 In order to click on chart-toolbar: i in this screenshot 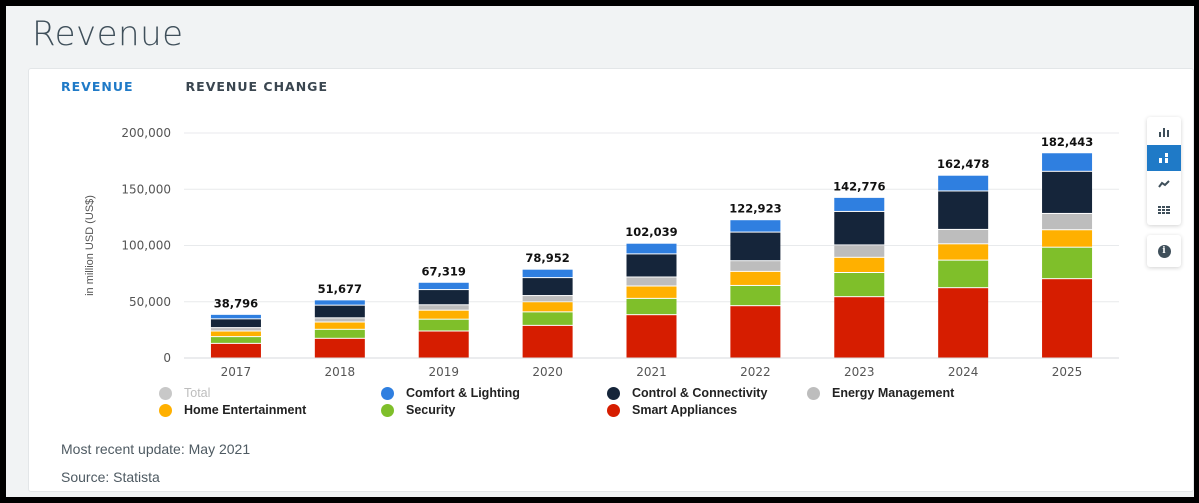, I will do `click(1164, 192)`.